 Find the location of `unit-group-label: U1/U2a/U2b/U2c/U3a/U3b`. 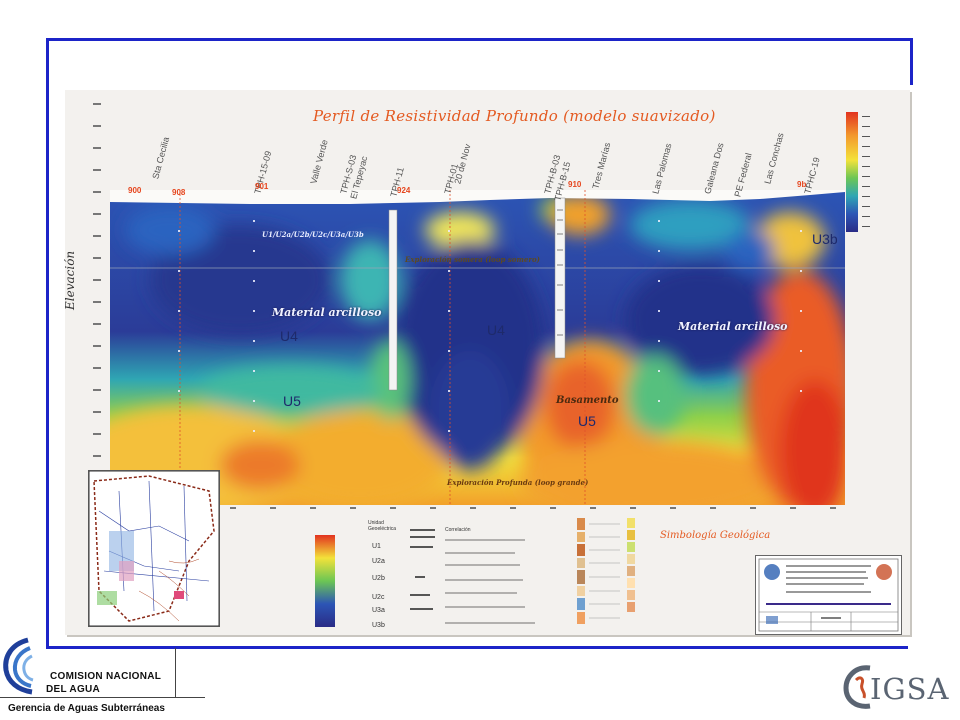

unit-group-label: U1/U2a/U2b/U2c/U3a/U3b is located at coordinates (313, 234).